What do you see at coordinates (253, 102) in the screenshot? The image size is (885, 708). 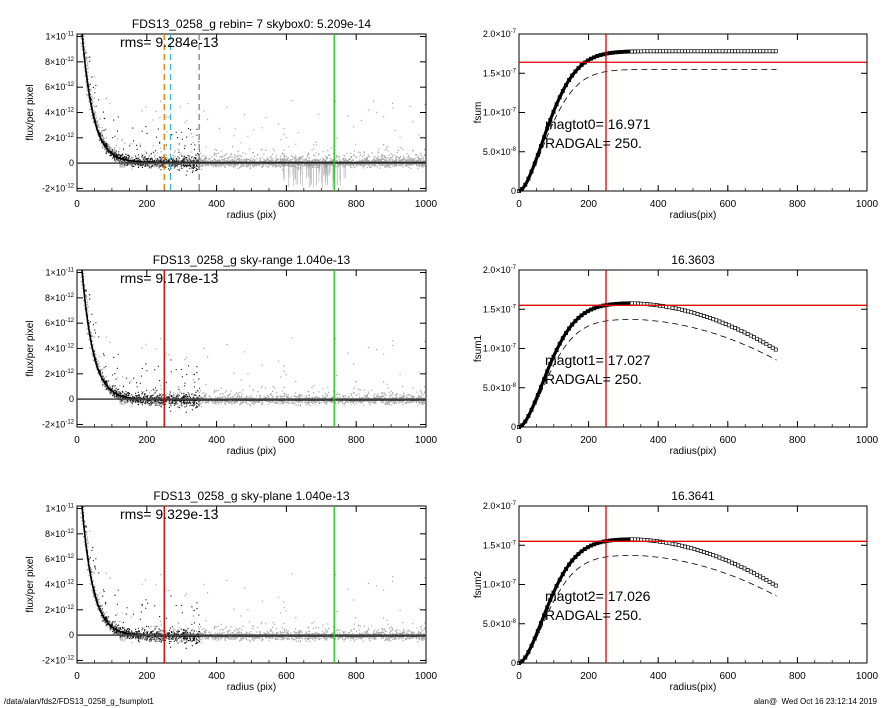 I see `sky-pixels-scatter` at bounding box center [253, 102].